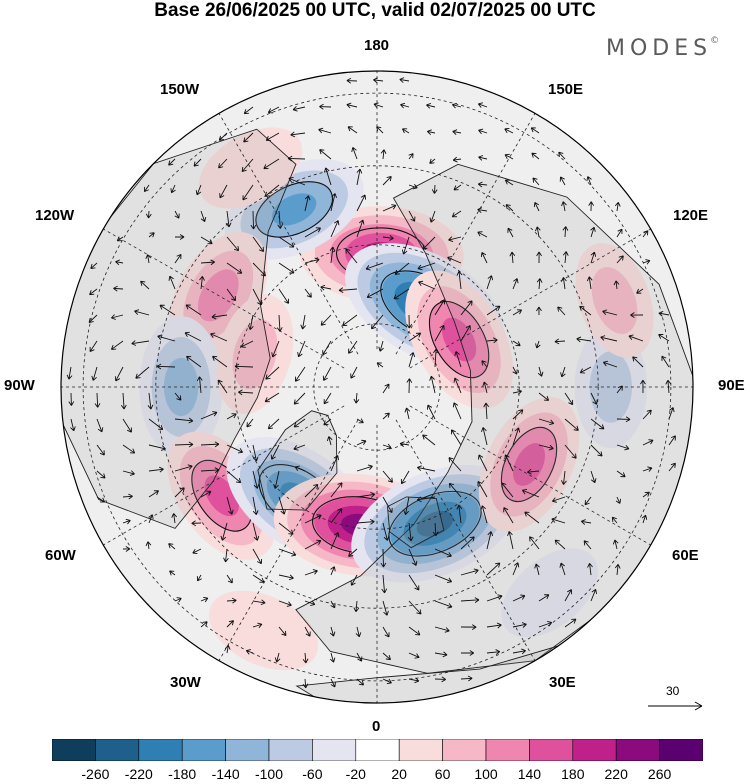  What do you see at coordinates (355, 774) in the screenshot?
I see `colorbar-label: -20` at bounding box center [355, 774].